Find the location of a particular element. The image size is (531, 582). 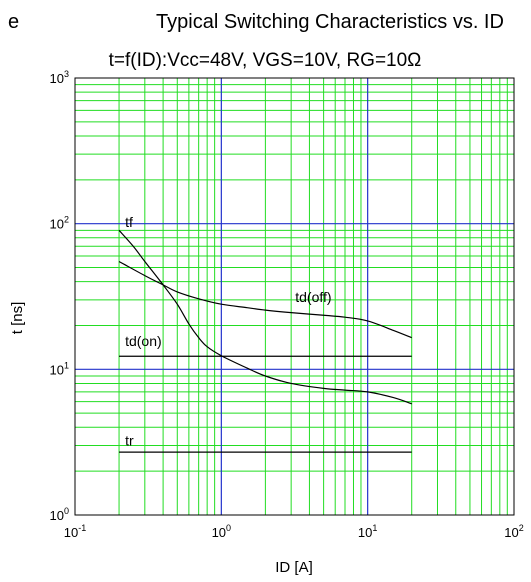

curve-label-td-off: td(off) is located at coordinates (313, 297).